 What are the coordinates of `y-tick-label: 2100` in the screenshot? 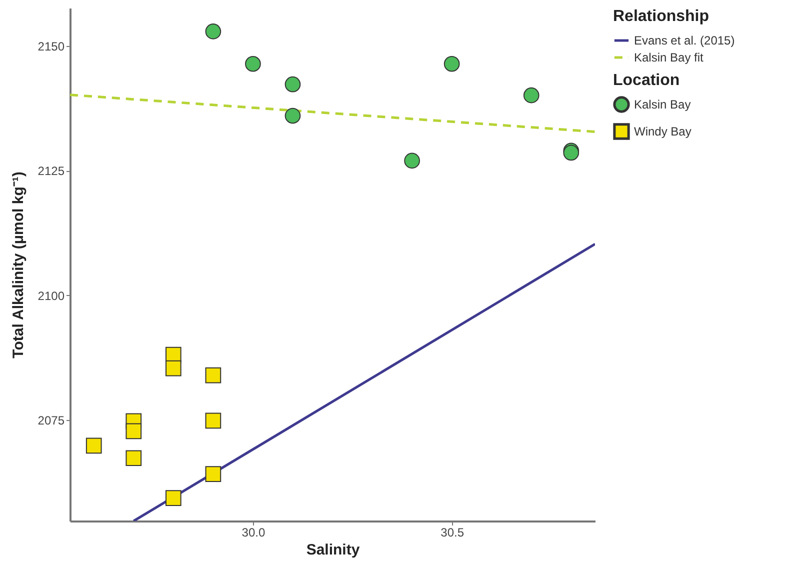 It's located at (51, 295).